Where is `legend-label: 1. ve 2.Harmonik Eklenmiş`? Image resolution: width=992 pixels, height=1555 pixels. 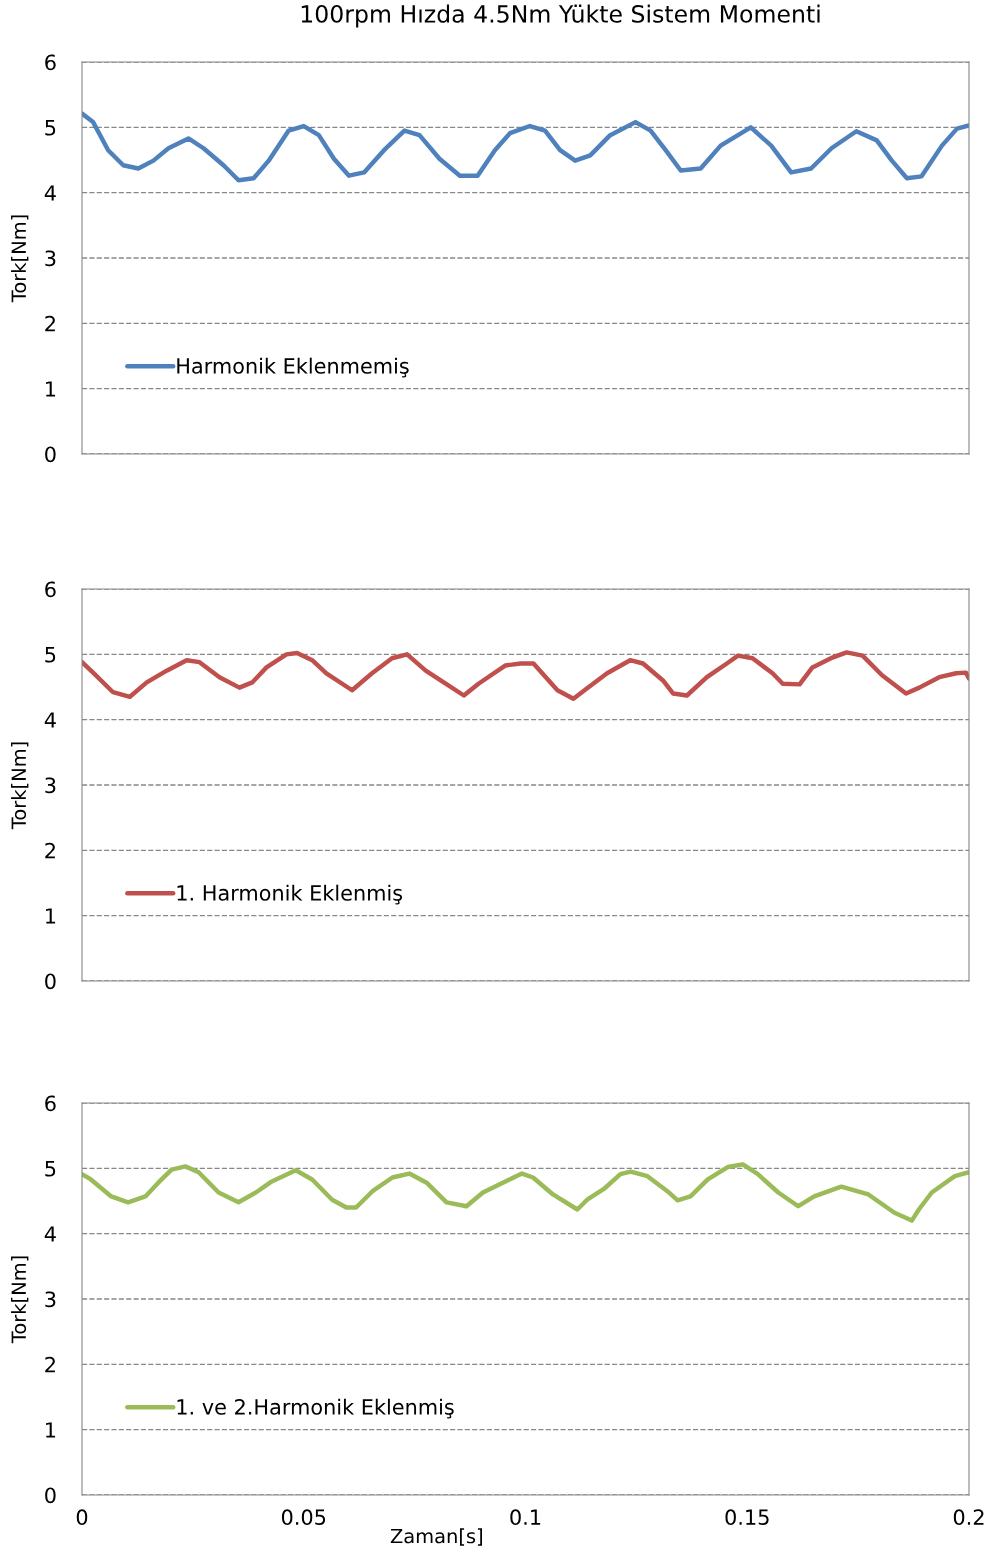 legend-label: 1. ve 2.Harmonik Eklenmiş is located at coordinates (315, 1408).